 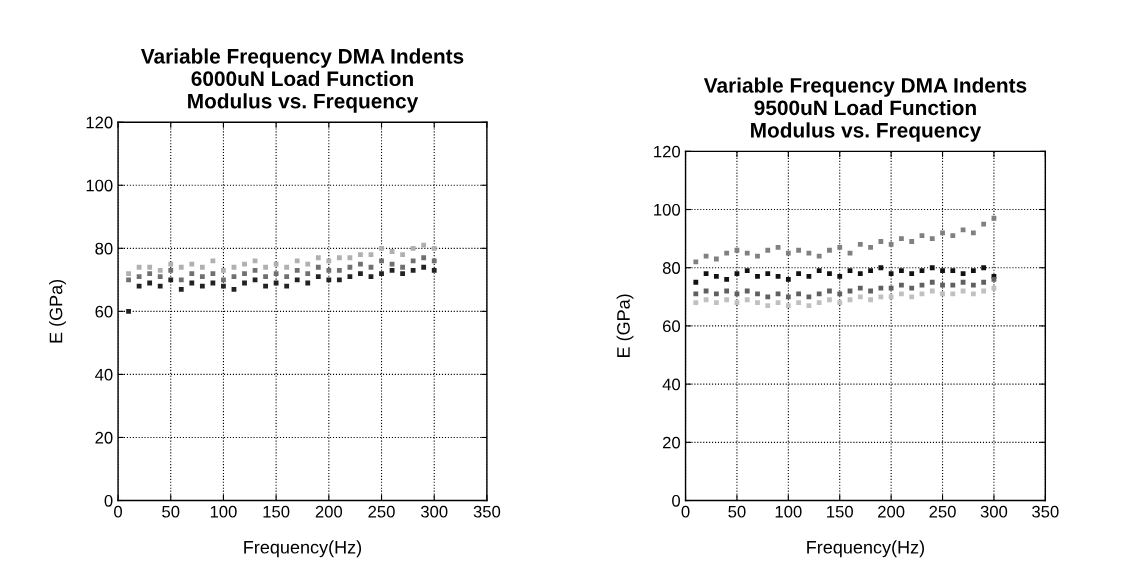 What do you see at coordinates (891, 511) in the screenshot?
I see `x-tick-label: 200` at bounding box center [891, 511].